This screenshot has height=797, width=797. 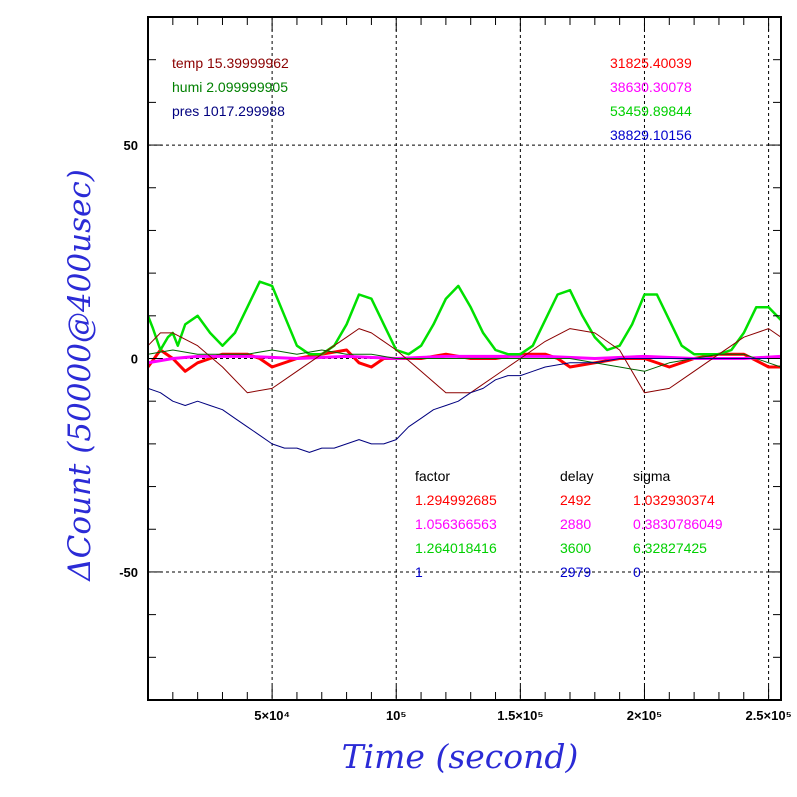 I want to click on table-cell-delay: 2880, so click(x=575, y=524).